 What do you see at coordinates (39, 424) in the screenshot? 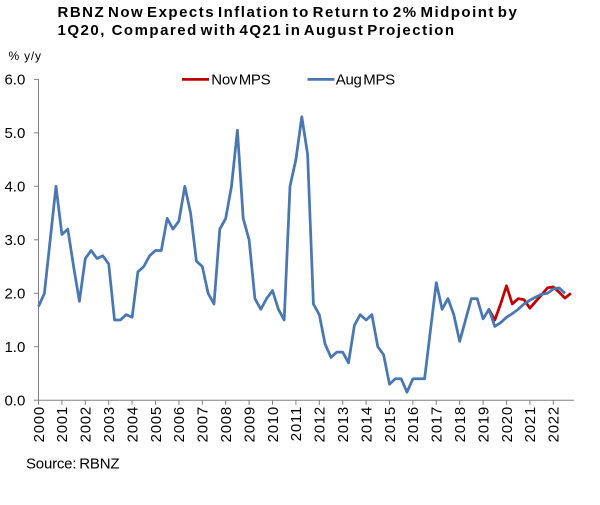
I see `svg-text: 2000` at bounding box center [39, 424].